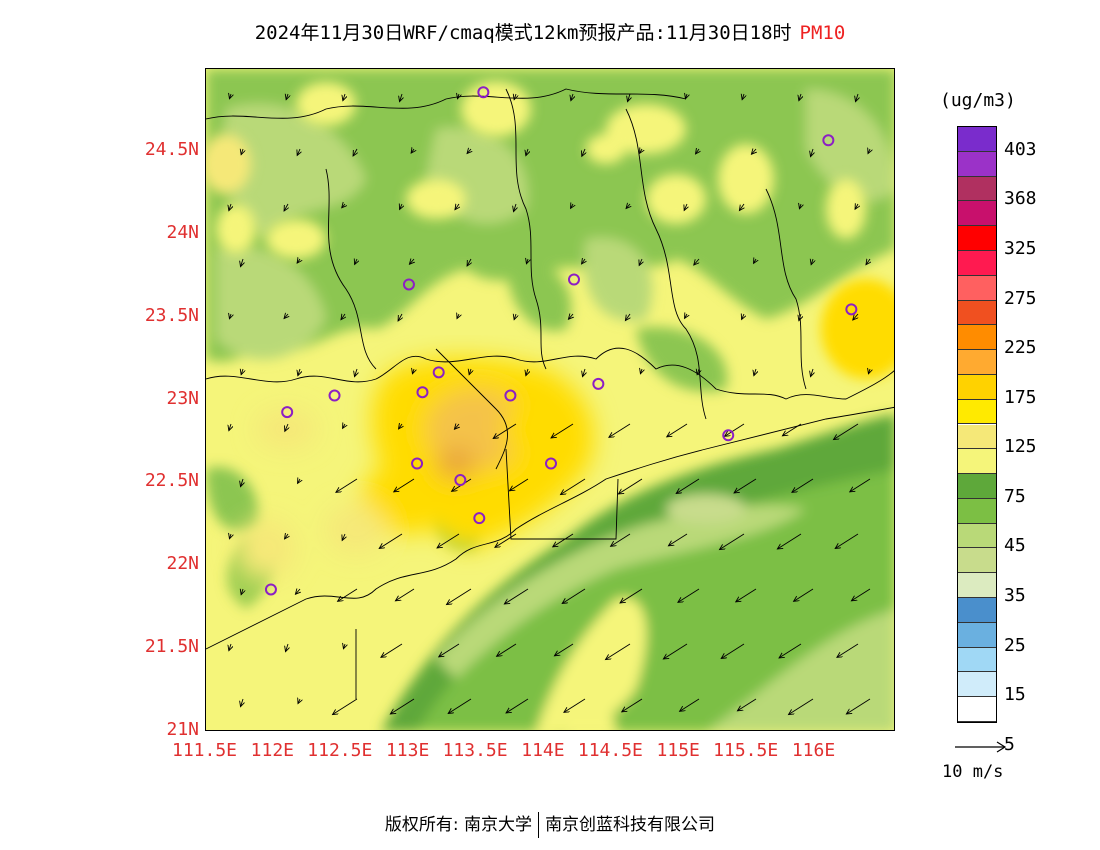  Describe the element at coordinates (171, 647) in the screenshot. I see `lat-tick-label: 21.5N` at that location.